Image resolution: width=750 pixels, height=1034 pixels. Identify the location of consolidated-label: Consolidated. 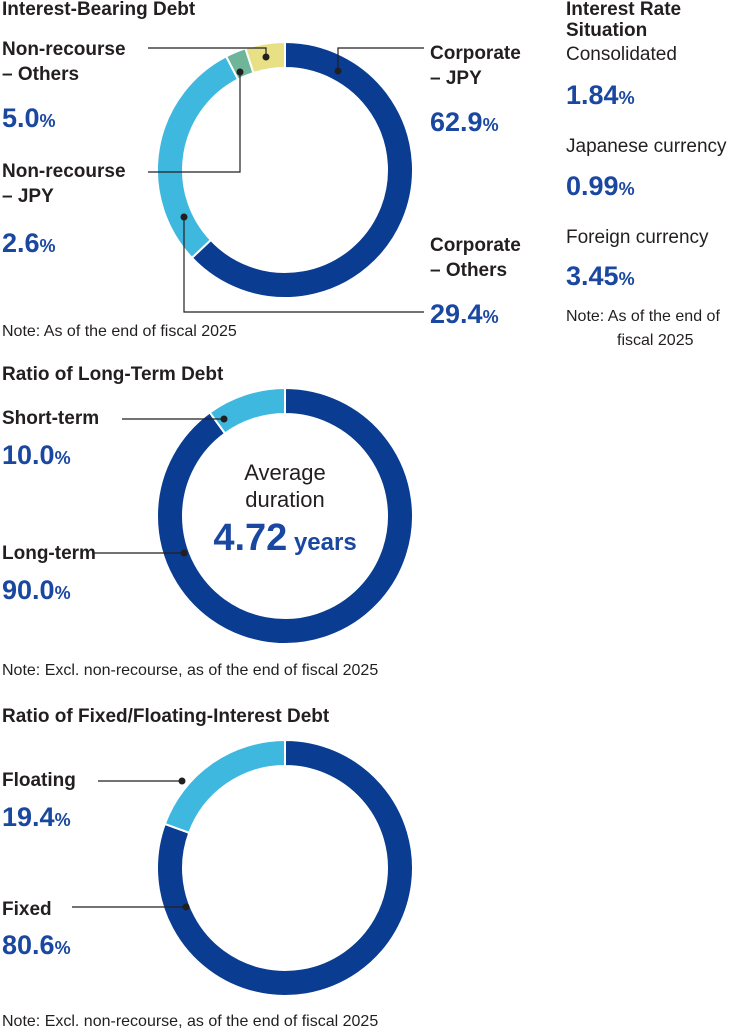
(621, 54).